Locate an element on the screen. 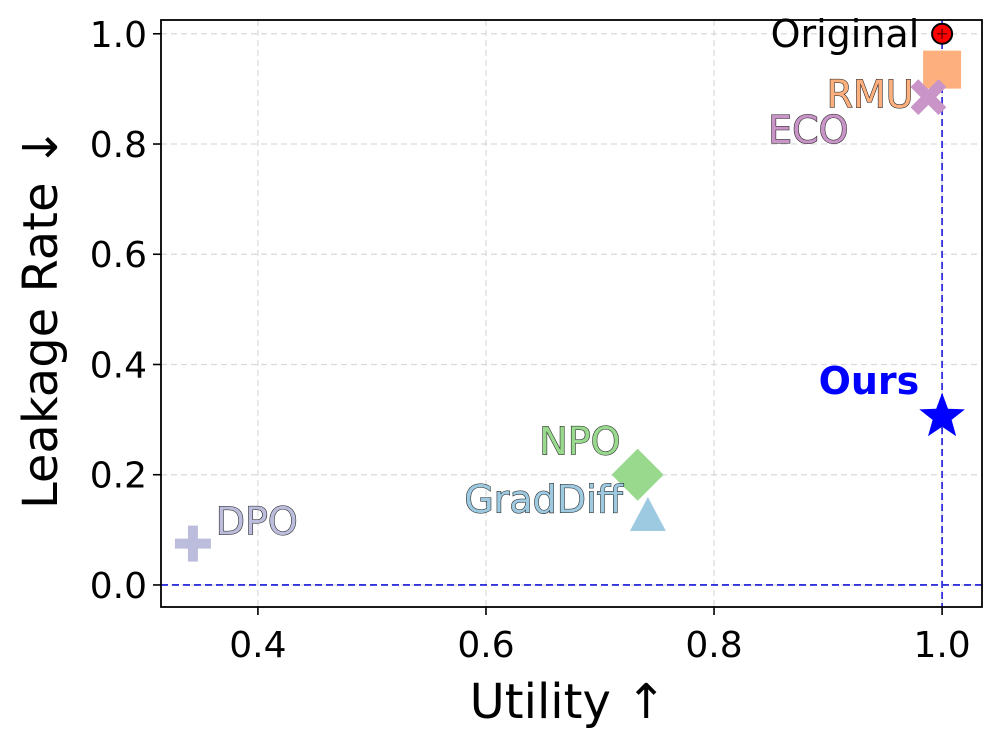 Image resolution: width=997 pixels, height=743 pixels. npo-marker is located at coordinates (637, 474).